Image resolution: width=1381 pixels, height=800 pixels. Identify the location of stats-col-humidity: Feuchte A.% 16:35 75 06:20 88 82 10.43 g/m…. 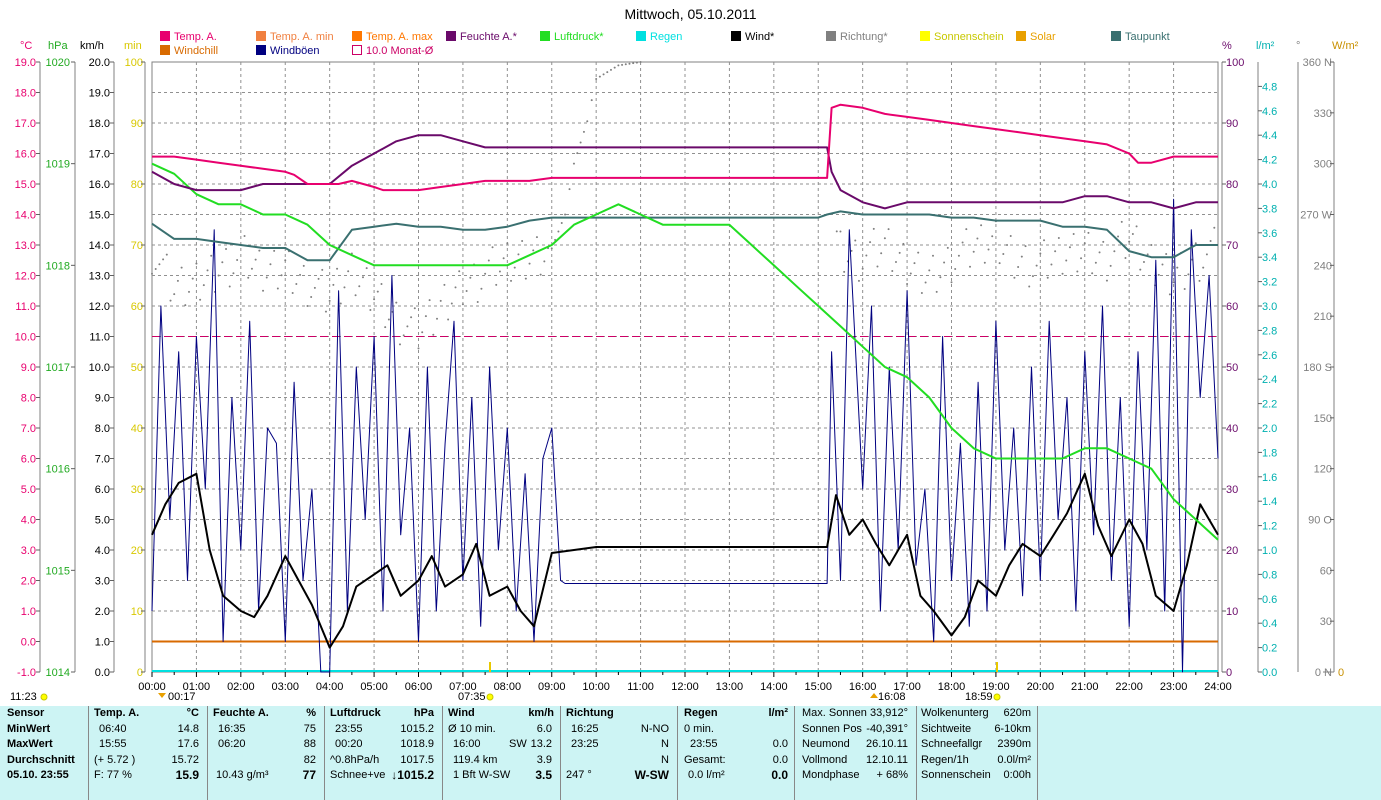
(266, 753).